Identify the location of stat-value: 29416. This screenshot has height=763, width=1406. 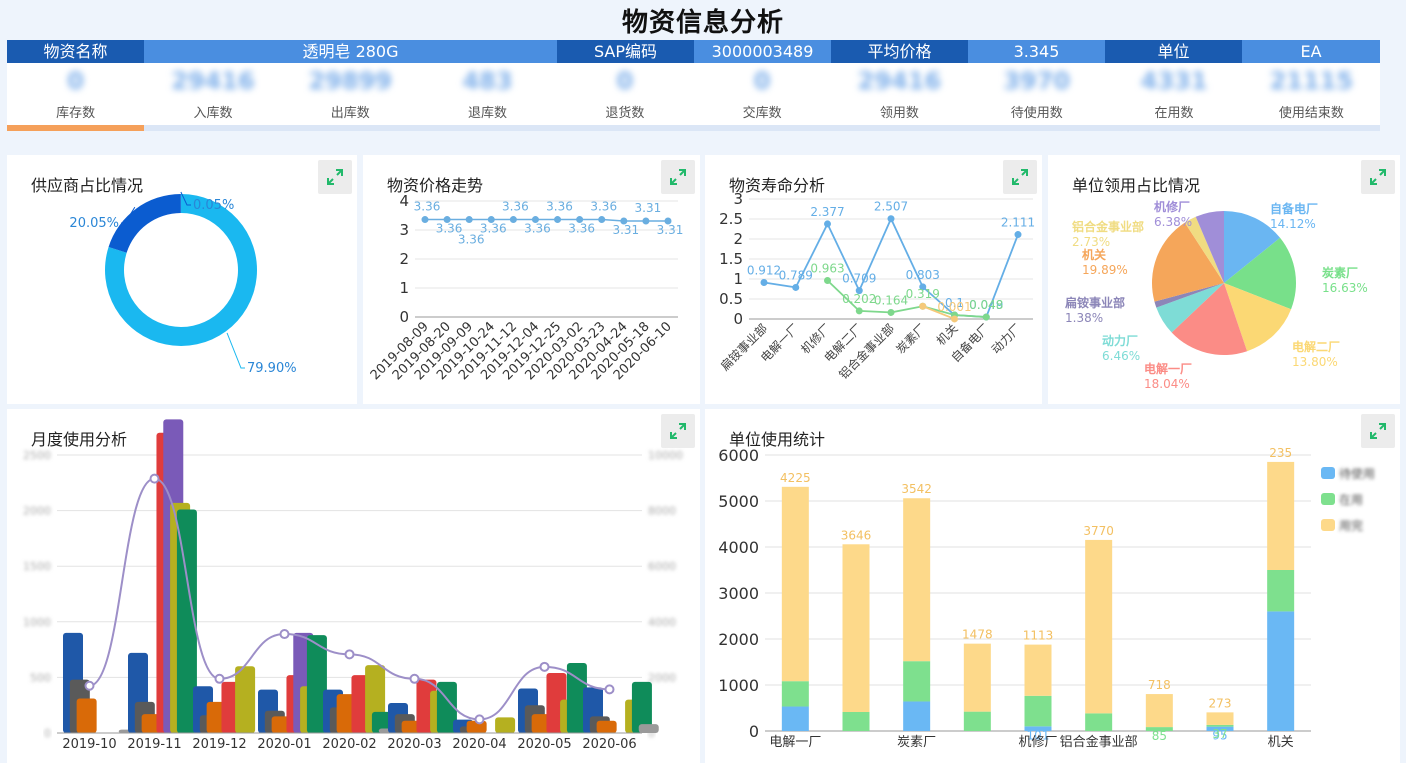
(899, 81).